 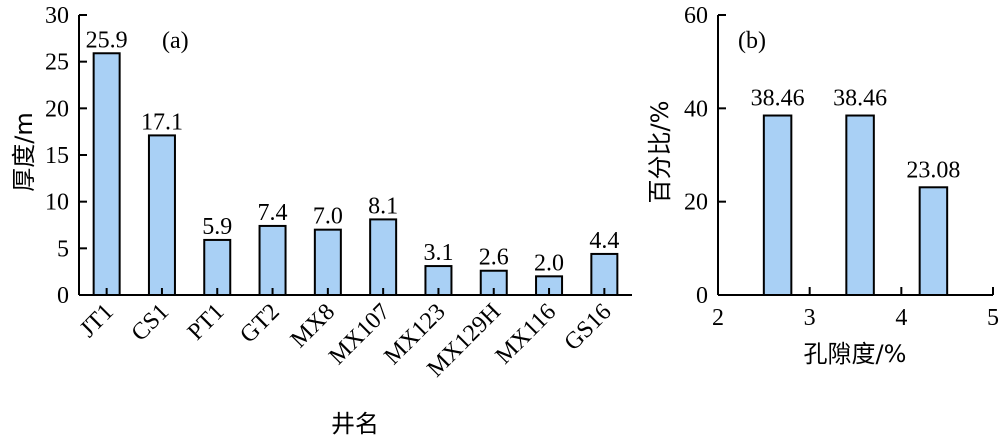 What do you see at coordinates (175, 41) in the screenshot?
I see `chart-a-panel-label: (a)` at bounding box center [175, 41].